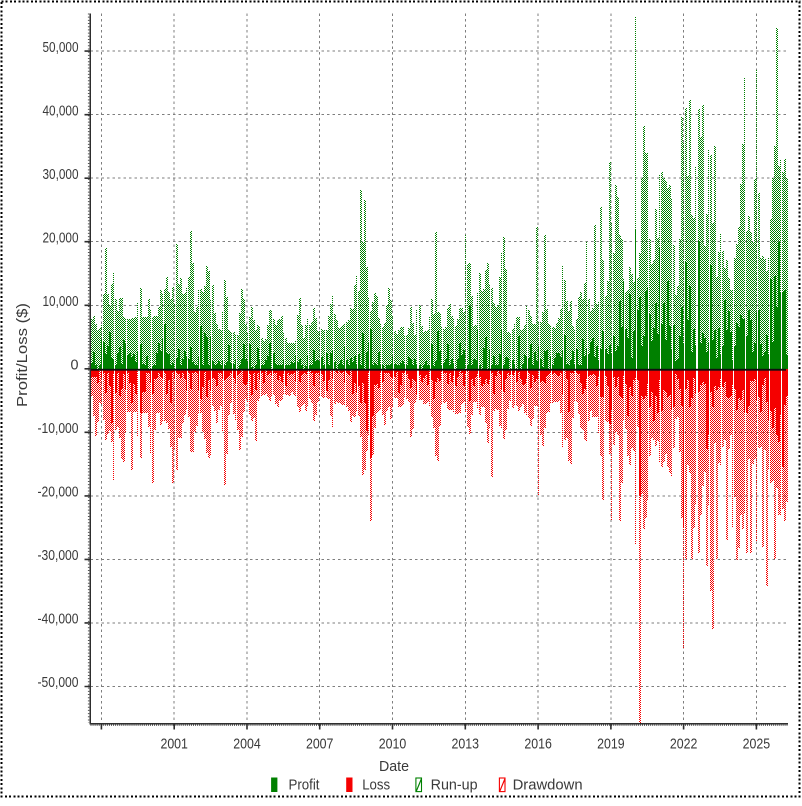  What do you see at coordinates (466, 744) in the screenshot?
I see `svg-text: 2013` at bounding box center [466, 744].